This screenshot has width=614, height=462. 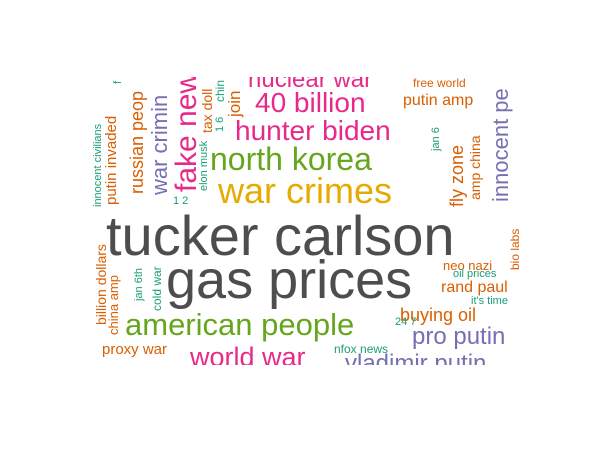 I want to click on word-innocent-civilians: innocent civilians, so click(x=98, y=165).